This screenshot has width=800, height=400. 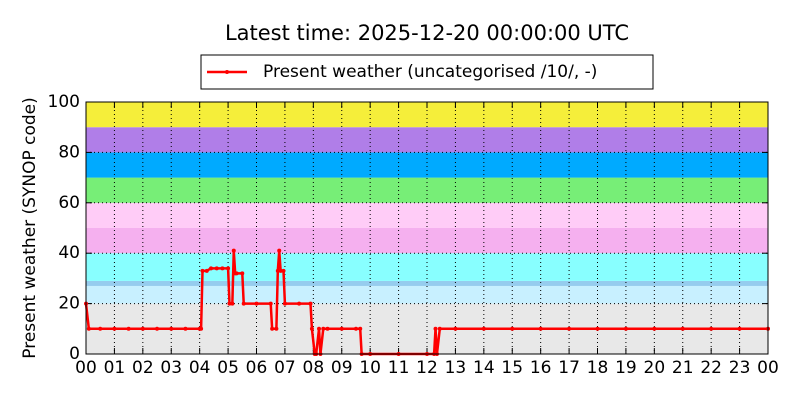 What do you see at coordinates (257, 368) in the screenshot?
I see `x-tick-label: 06` at bounding box center [257, 368].